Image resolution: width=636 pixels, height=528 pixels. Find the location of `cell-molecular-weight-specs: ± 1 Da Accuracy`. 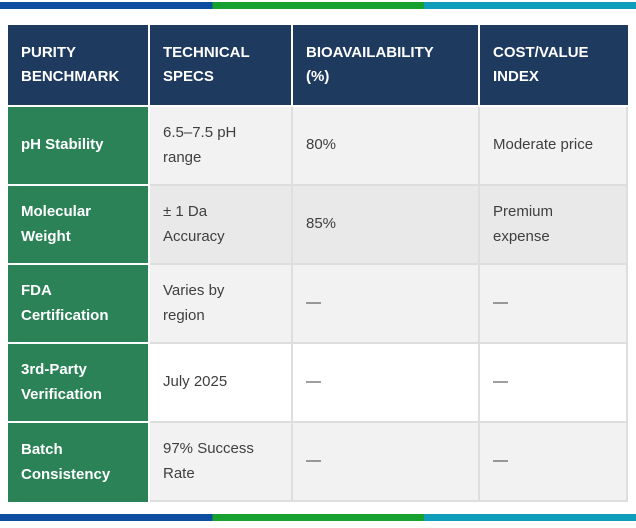

cell-molecular-weight-specs: ± 1 Da Accuracy is located at coordinates (221, 225).